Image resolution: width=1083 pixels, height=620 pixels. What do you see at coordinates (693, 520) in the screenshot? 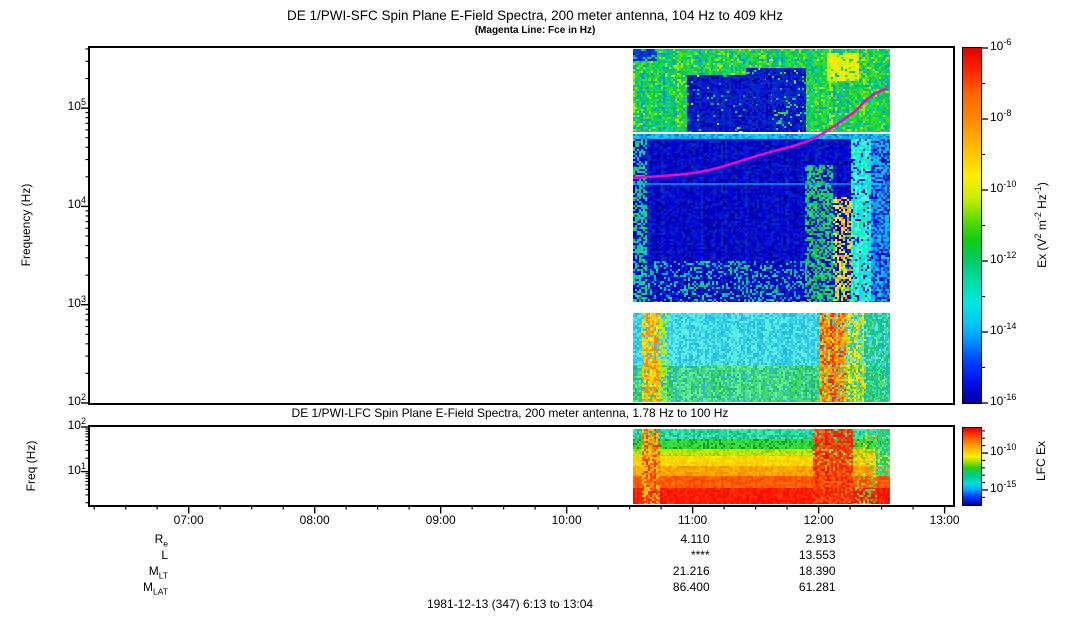
I see `x-tick-label: 11:00` at bounding box center [693, 520].